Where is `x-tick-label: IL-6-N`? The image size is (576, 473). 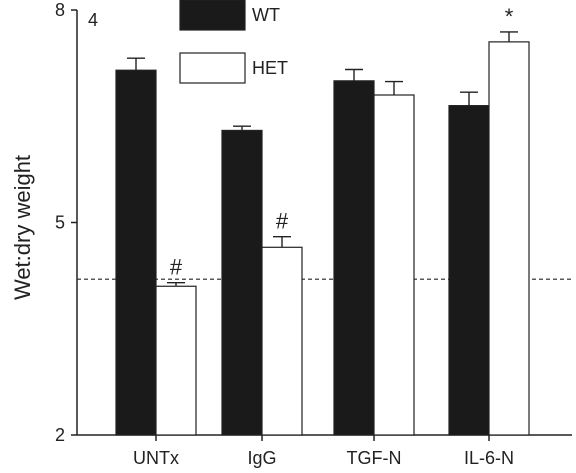 x-tick-label: IL-6-N is located at coordinates (489, 458).